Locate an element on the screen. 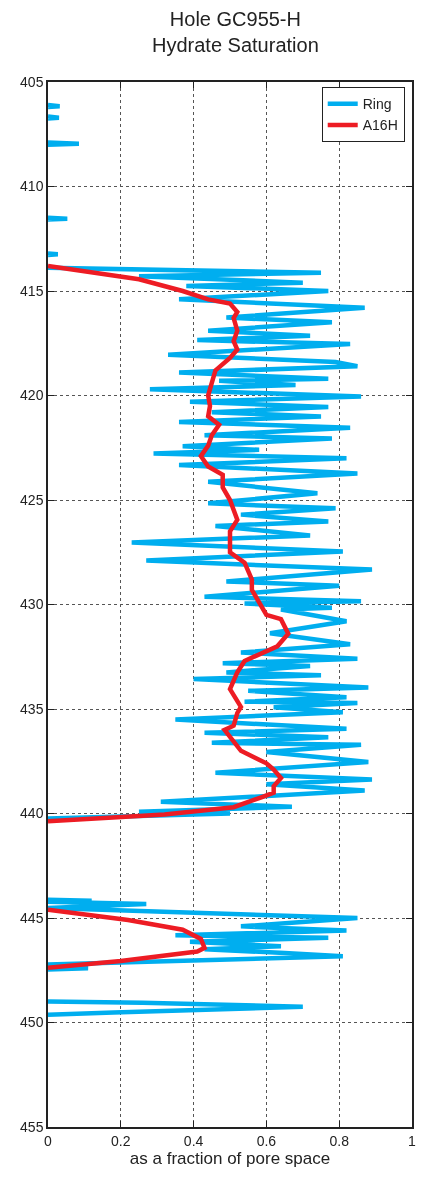 The image size is (428, 1183). y-tick-label: 425 is located at coordinates (32, 499).